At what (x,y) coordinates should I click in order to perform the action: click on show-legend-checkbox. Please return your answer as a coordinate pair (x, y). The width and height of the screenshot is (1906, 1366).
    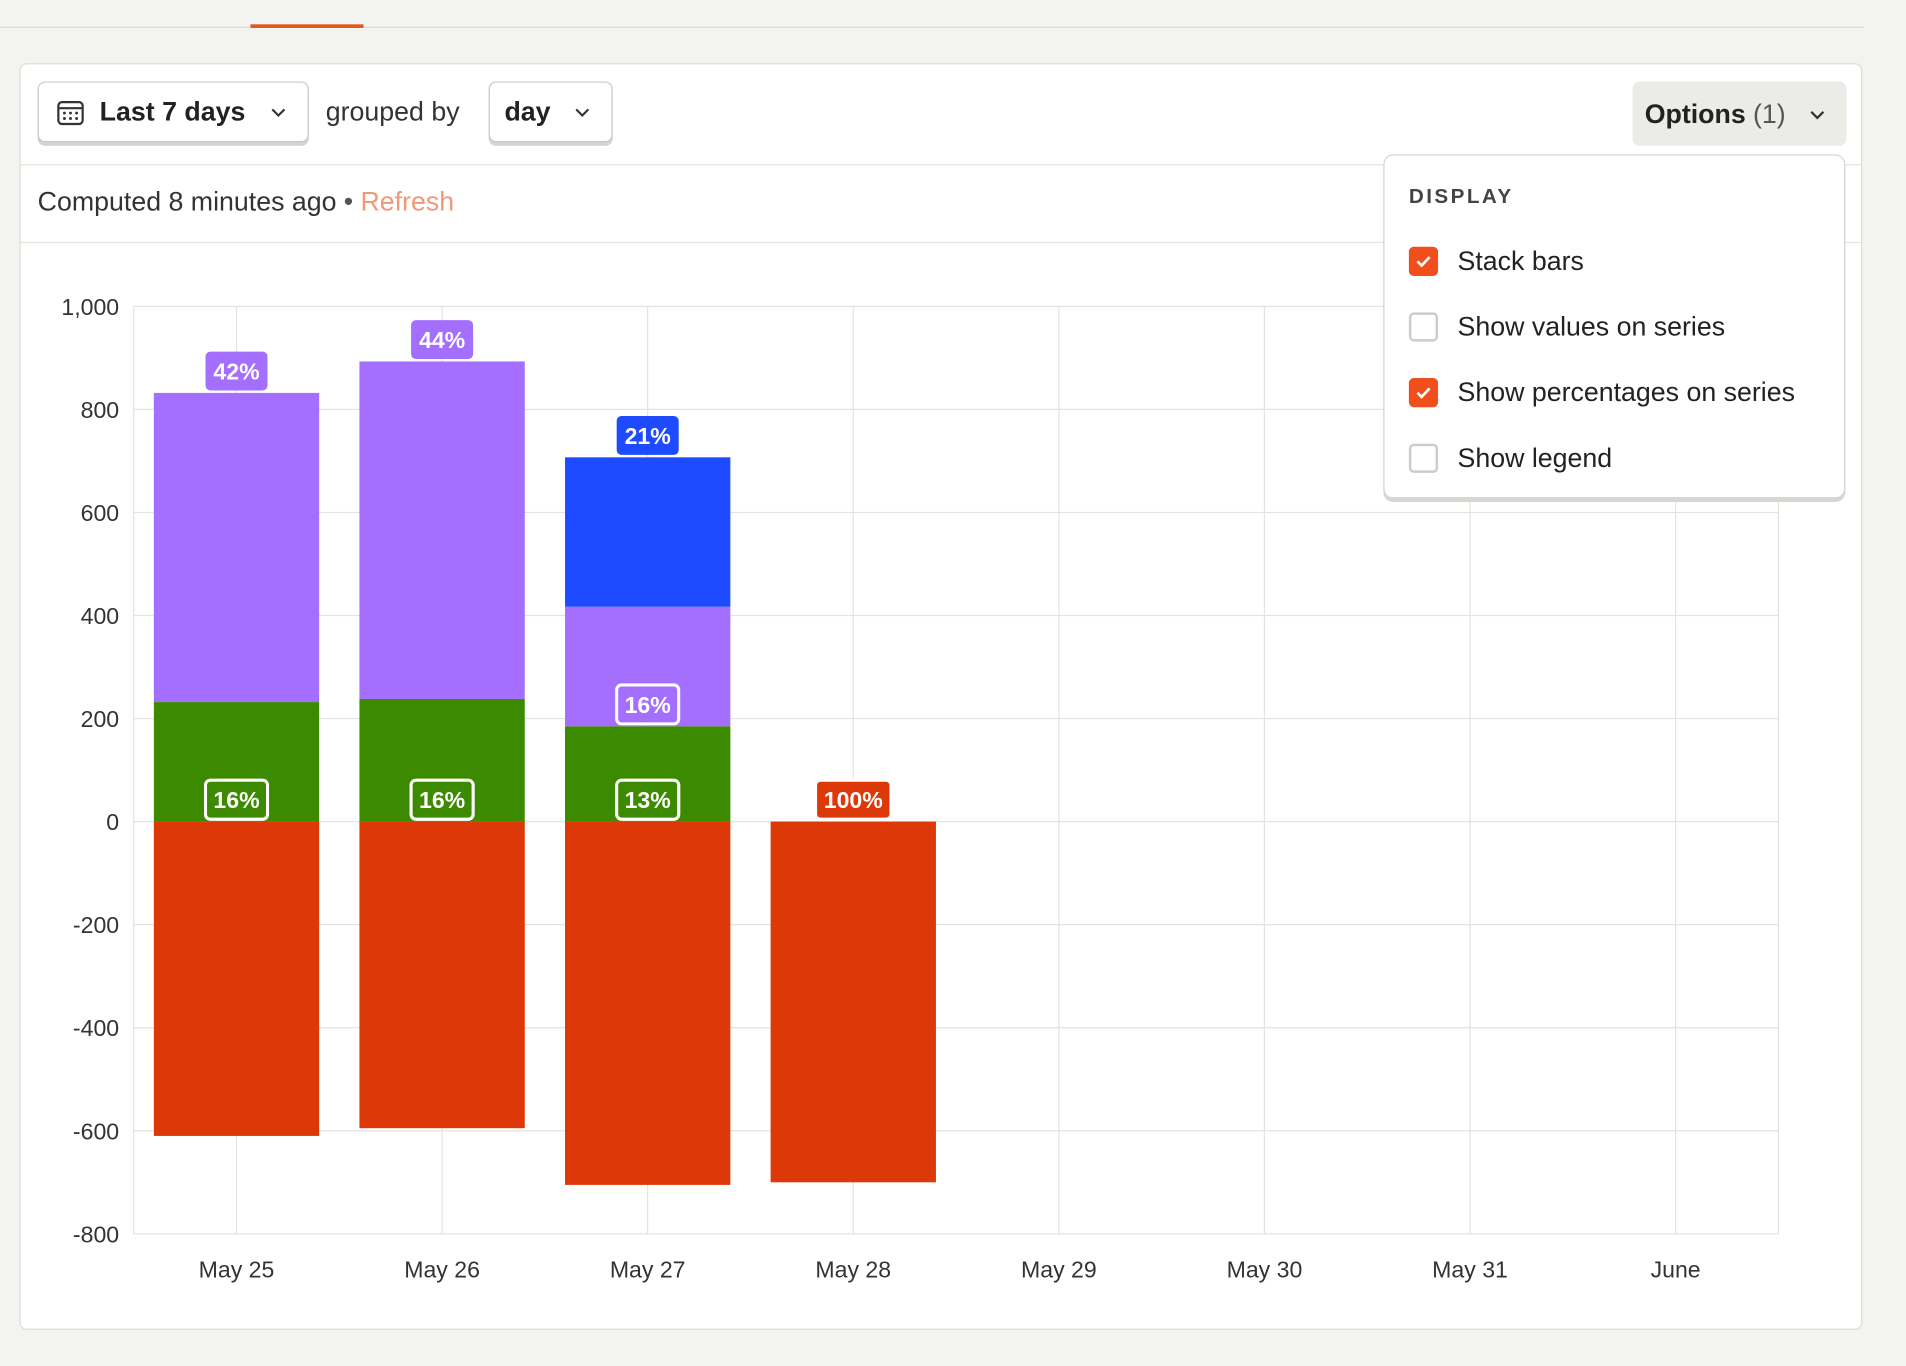
    Looking at the image, I should click on (1423, 458).